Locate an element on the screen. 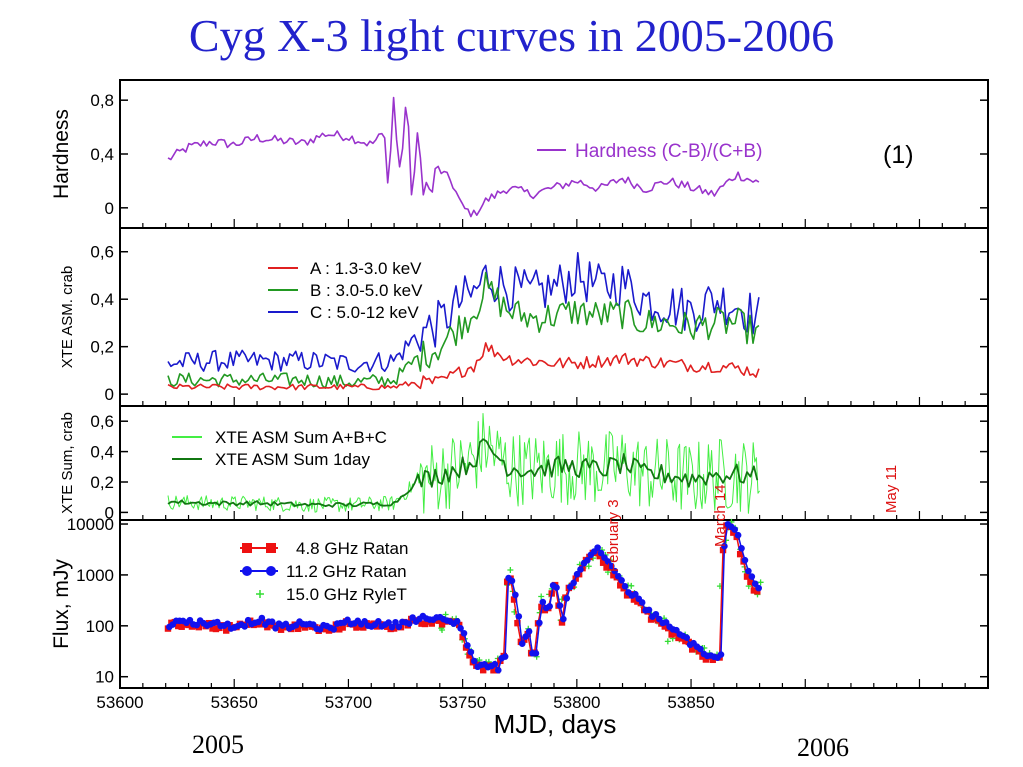 This screenshot has width=1023, height=767. y-axis-label: XTE Sum, crab is located at coordinates (67, 463).